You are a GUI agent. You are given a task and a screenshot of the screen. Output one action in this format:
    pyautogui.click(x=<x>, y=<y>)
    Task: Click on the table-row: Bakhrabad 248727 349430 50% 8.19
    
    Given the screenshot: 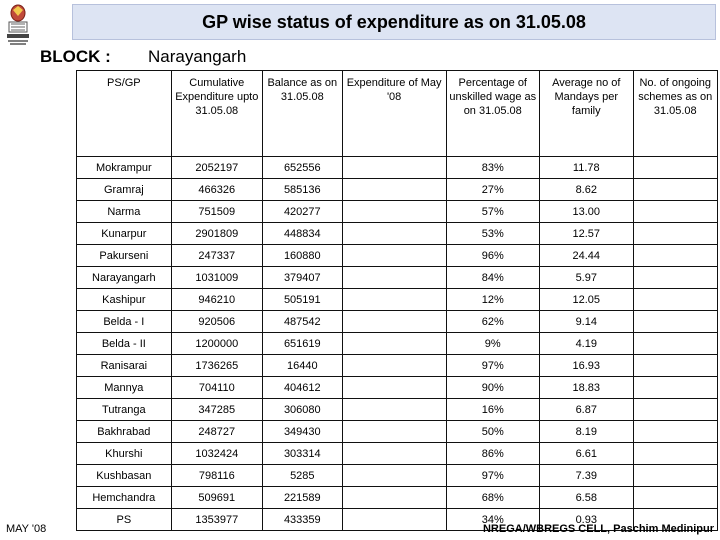 What is the action you would take?
    pyautogui.click(x=397, y=431)
    